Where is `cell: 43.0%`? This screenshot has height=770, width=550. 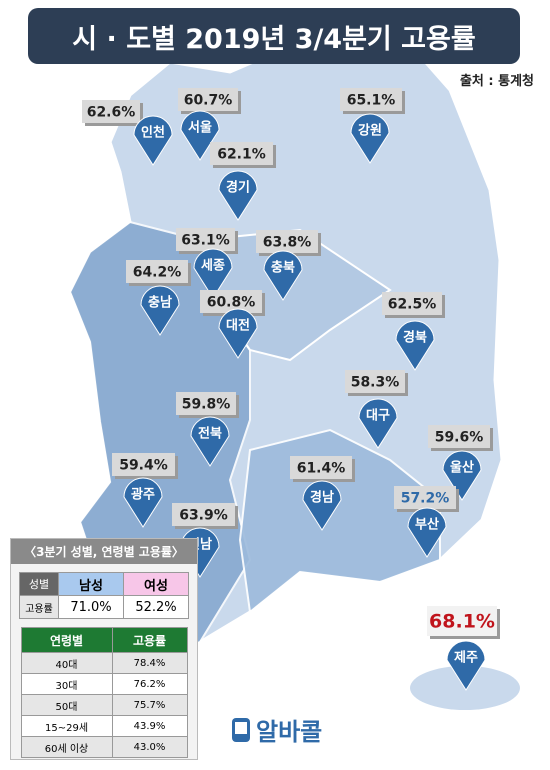
cell: 43.0% is located at coordinates (149, 747).